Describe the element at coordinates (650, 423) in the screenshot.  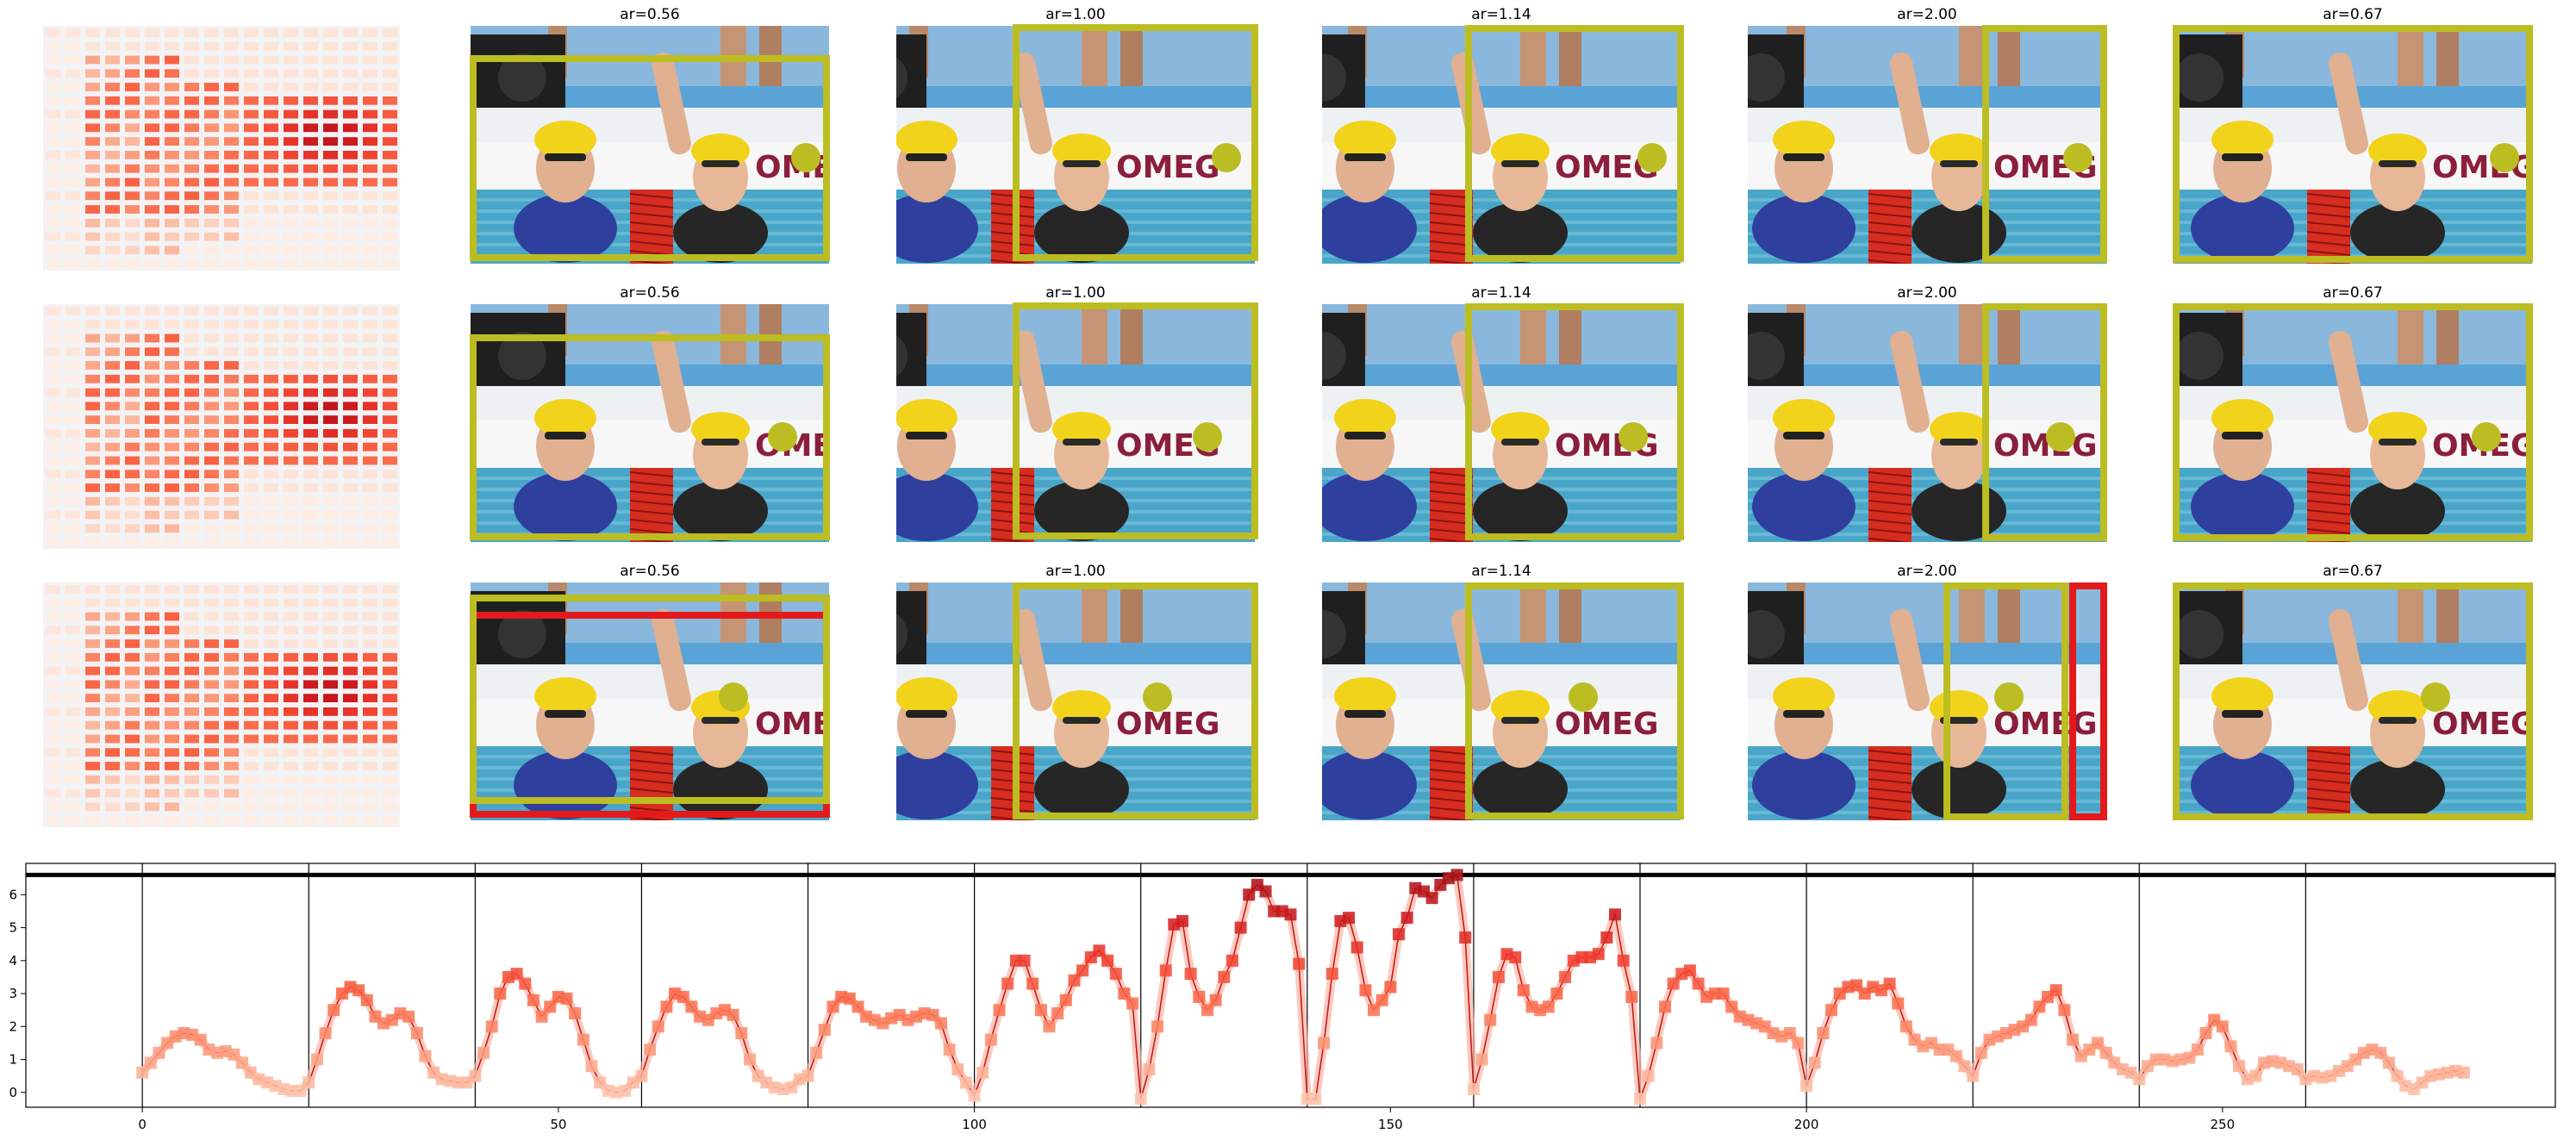
I see `swimmer-photo: OMEG` at that location.